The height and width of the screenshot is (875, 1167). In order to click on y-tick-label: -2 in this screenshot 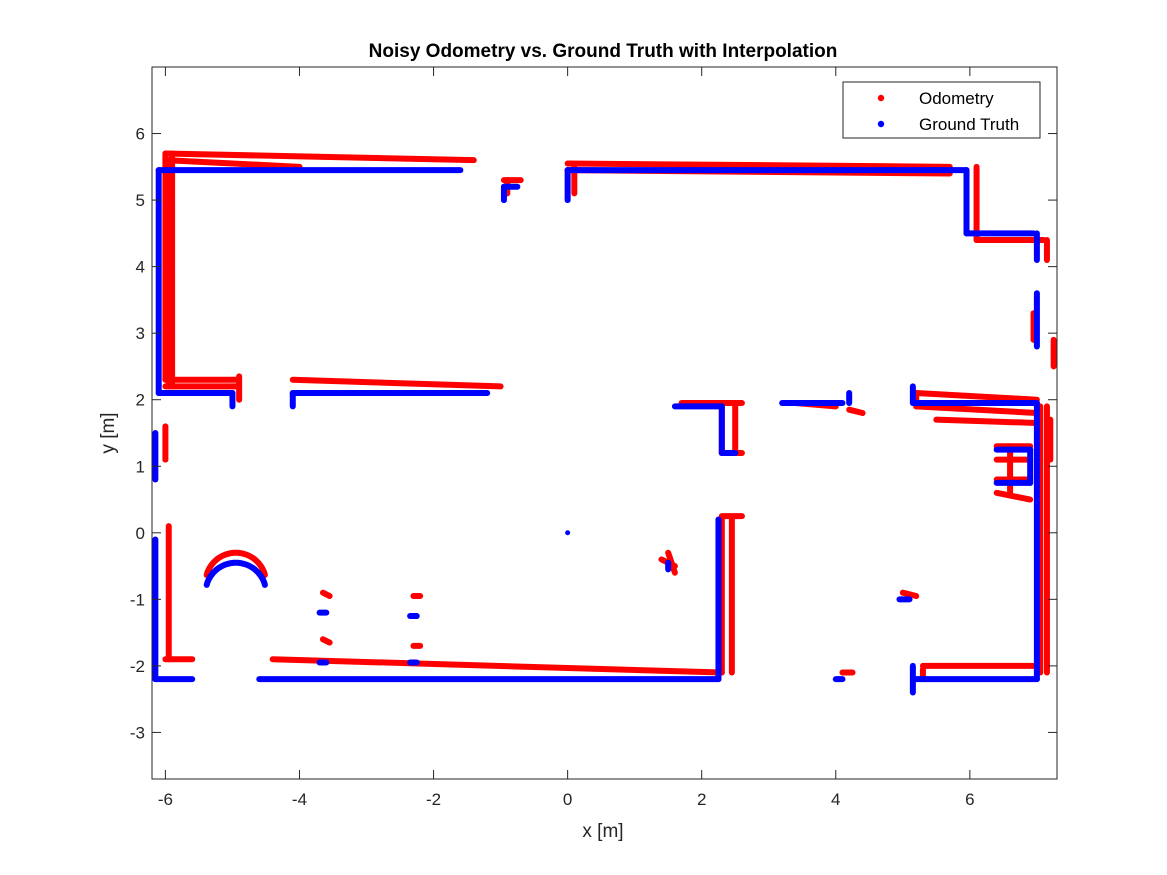, I will do `click(137, 666)`.